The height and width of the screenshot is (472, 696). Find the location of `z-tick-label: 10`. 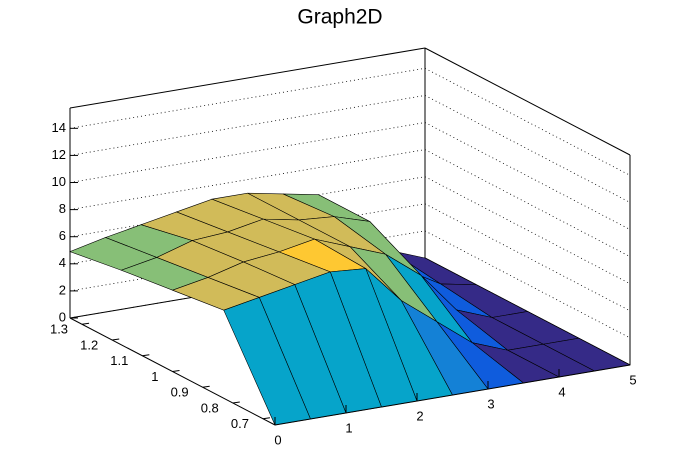

z-tick-label: 10 is located at coordinates (59, 181).